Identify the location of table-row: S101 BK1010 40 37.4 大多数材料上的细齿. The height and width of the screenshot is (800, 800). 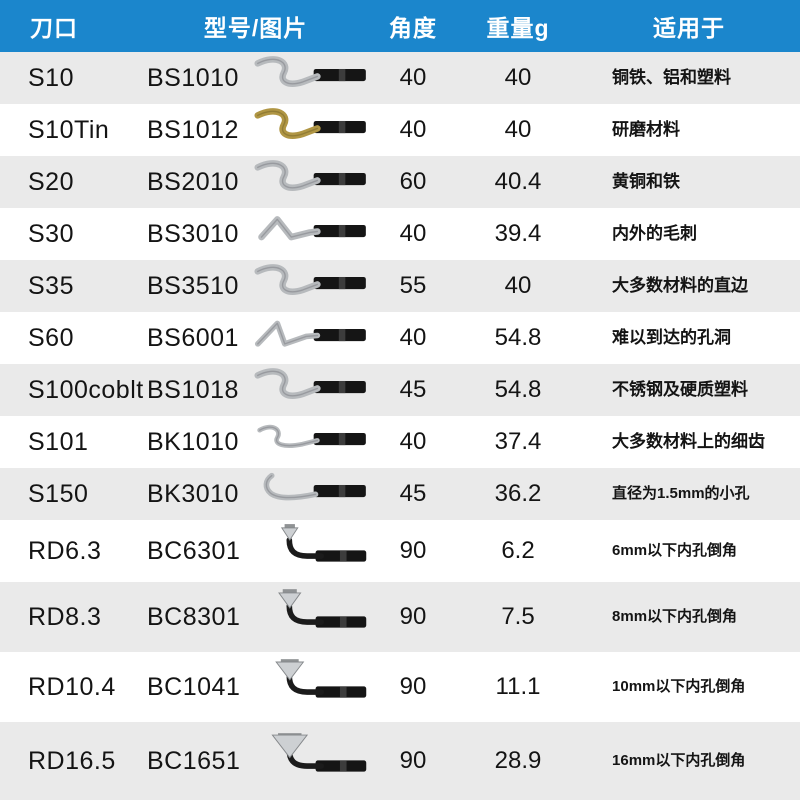
(400, 442).